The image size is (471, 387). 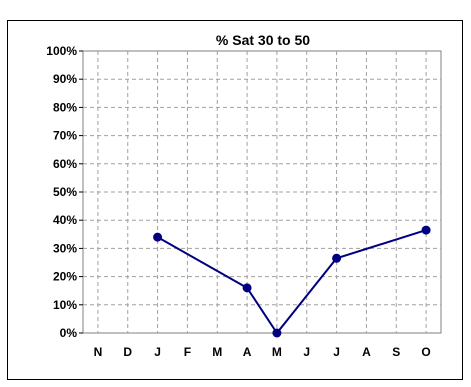 What do you see at coordinates (61, 51) in the screenshot?
I see `y-tick-label: 100%` at bounding box center [61, 51].